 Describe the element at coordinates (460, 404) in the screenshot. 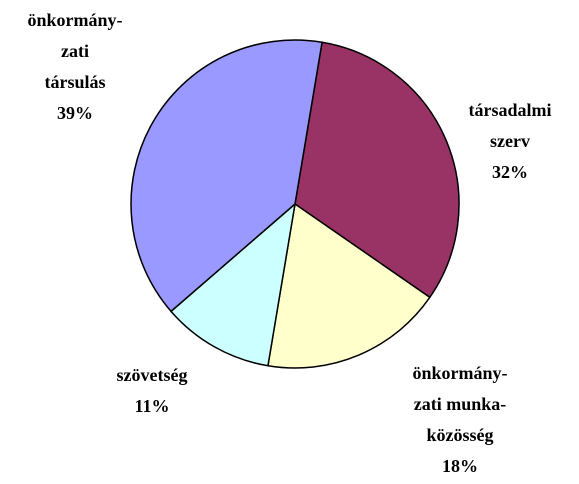

I see `slice-label: zati munka-` at that location.